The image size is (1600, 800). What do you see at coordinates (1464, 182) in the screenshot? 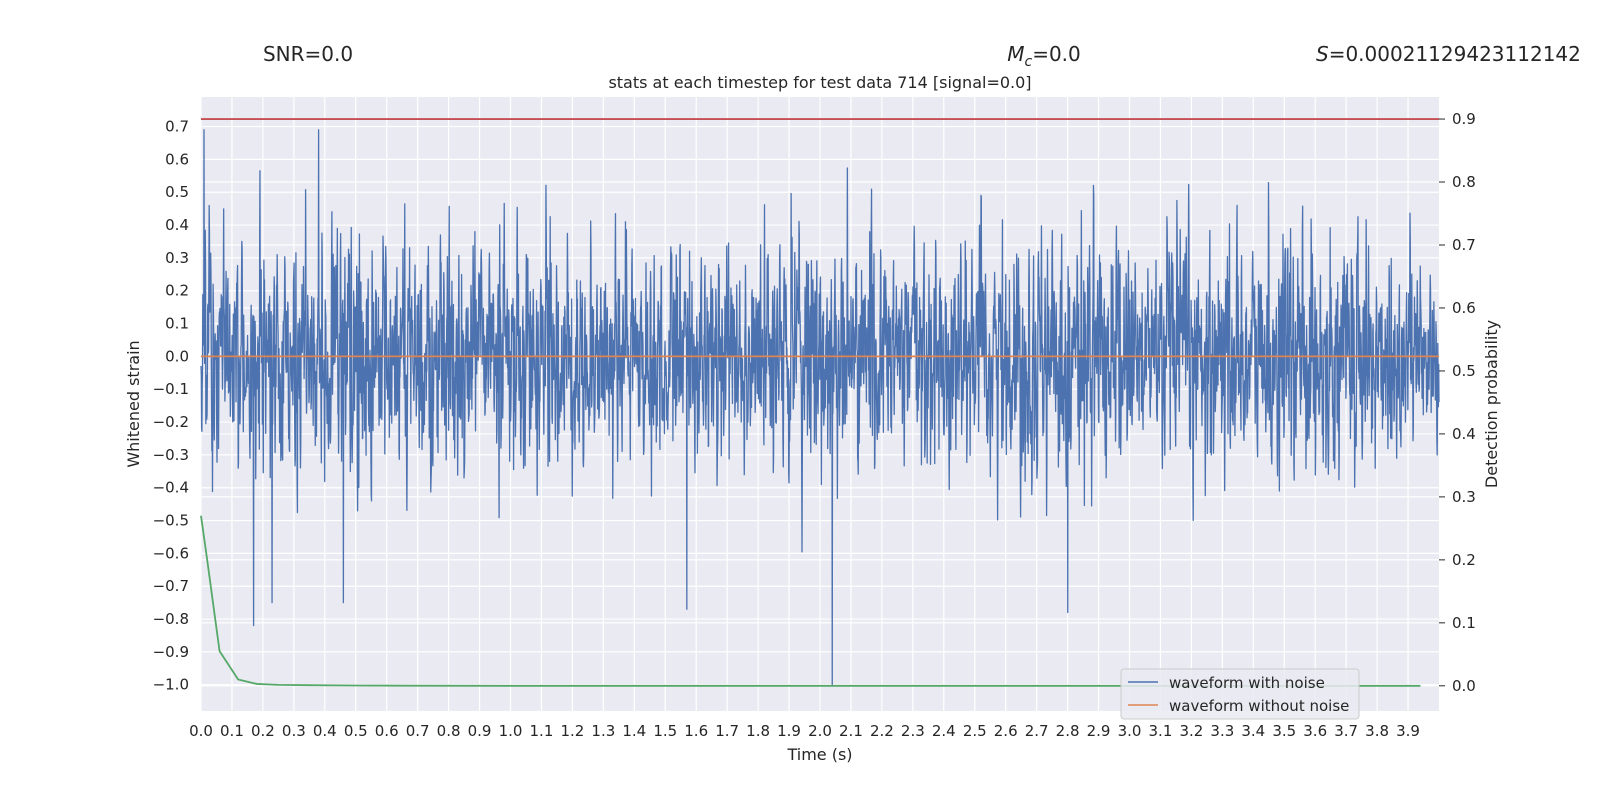
I see `yr-tick-1: 0.8` at bounding box center [1464, 182].